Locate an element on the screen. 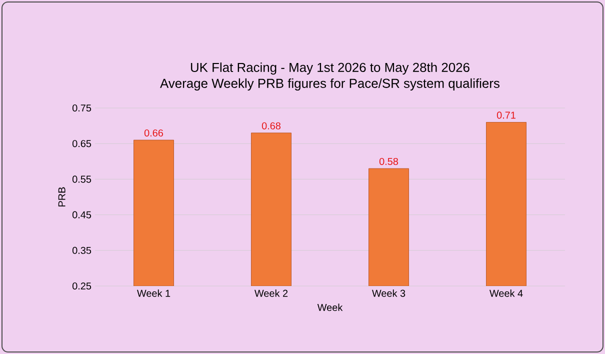 The image size is (605, 354). x-tick-label: Week 4 is located at coordinates (506, 293).